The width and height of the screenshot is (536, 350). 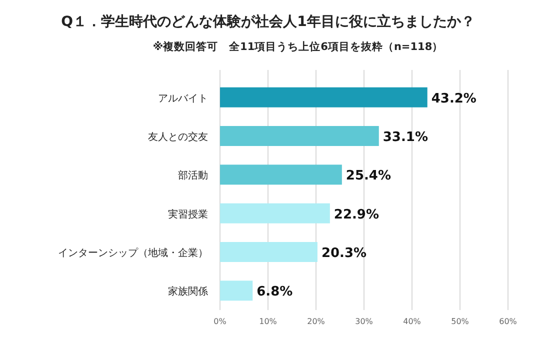 I want to click on x-tick-label: 50%, so click(x=460, y=321).